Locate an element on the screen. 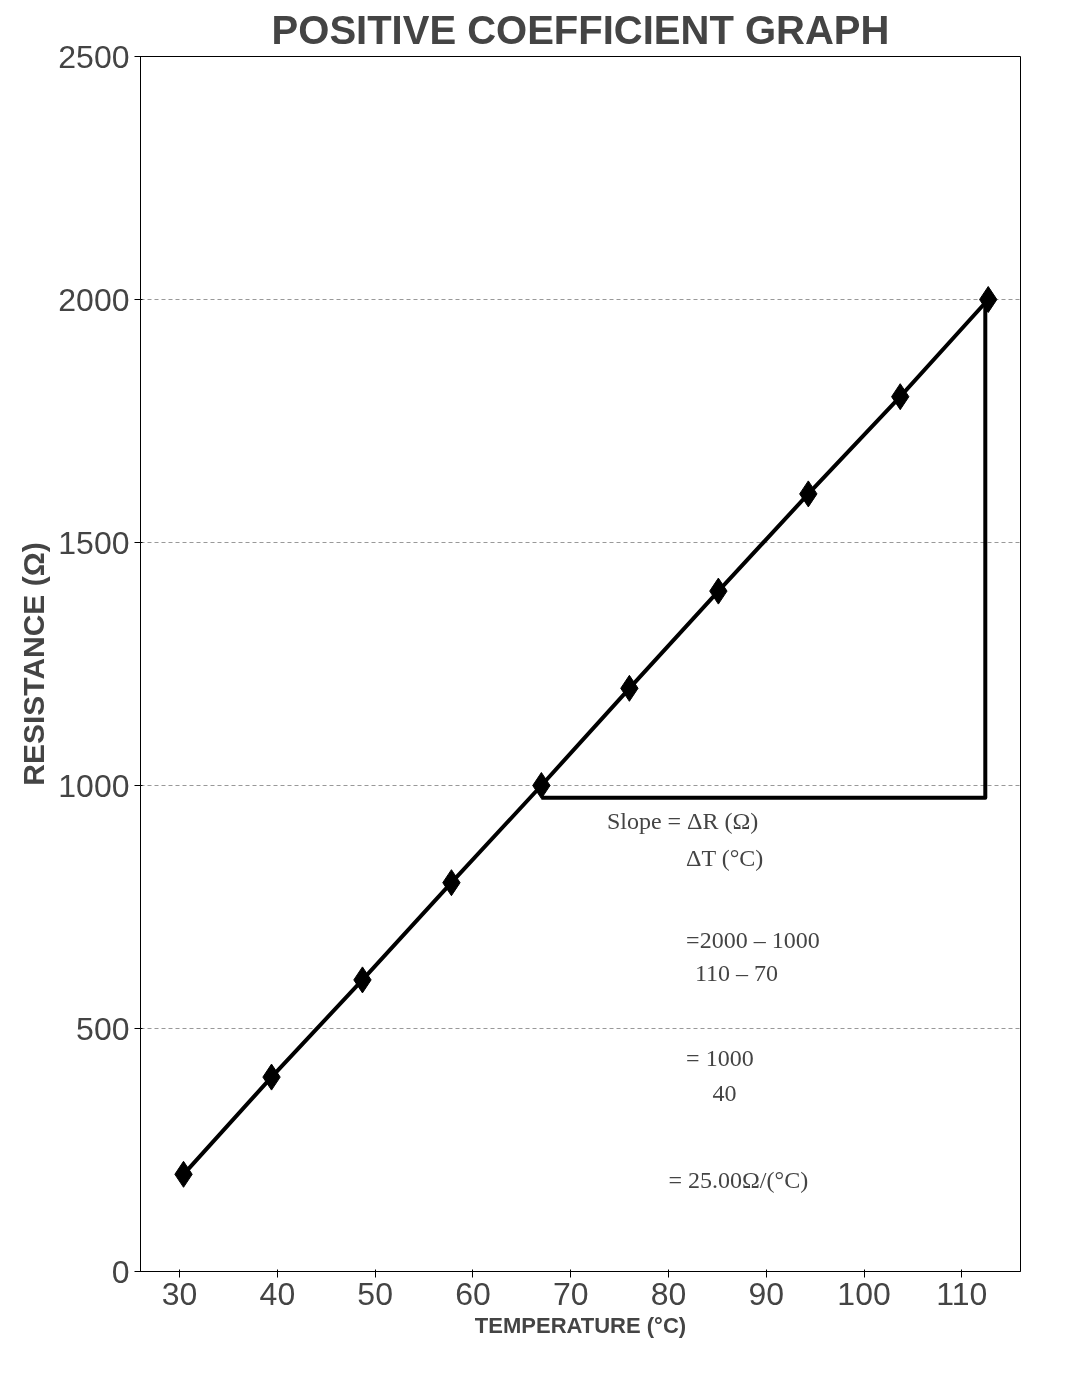 Image resolution: width=1090 pixels, height=1384 pixels. y-tick-label: 500 is located at coordinates (103, 1028).